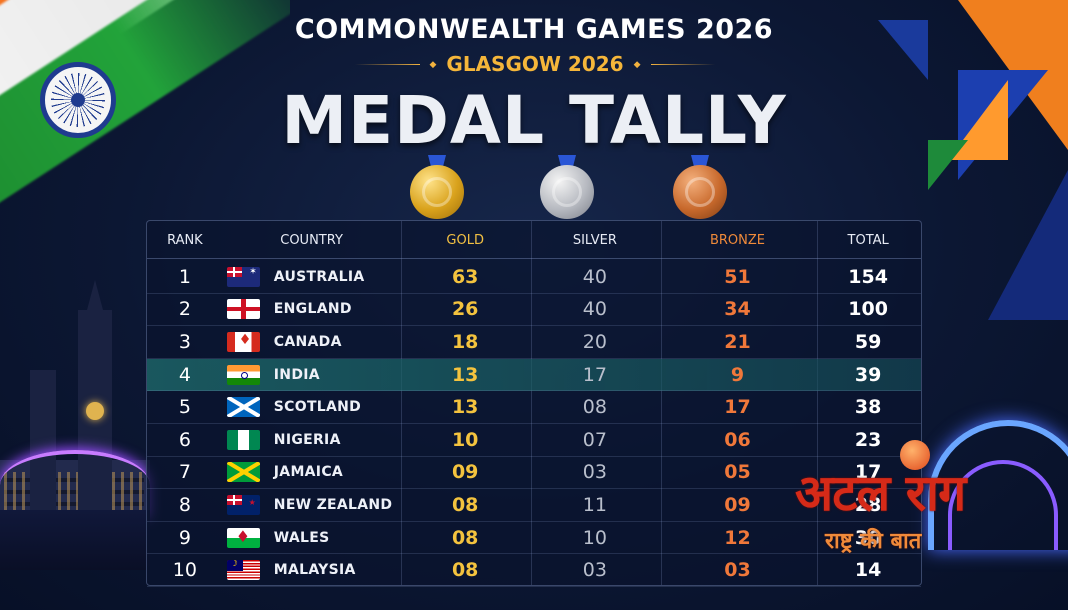 Image resolution: width=1068 pixels, height=610 pixels. I want to click on new-zealand-flag-icon, so click(243, 504).